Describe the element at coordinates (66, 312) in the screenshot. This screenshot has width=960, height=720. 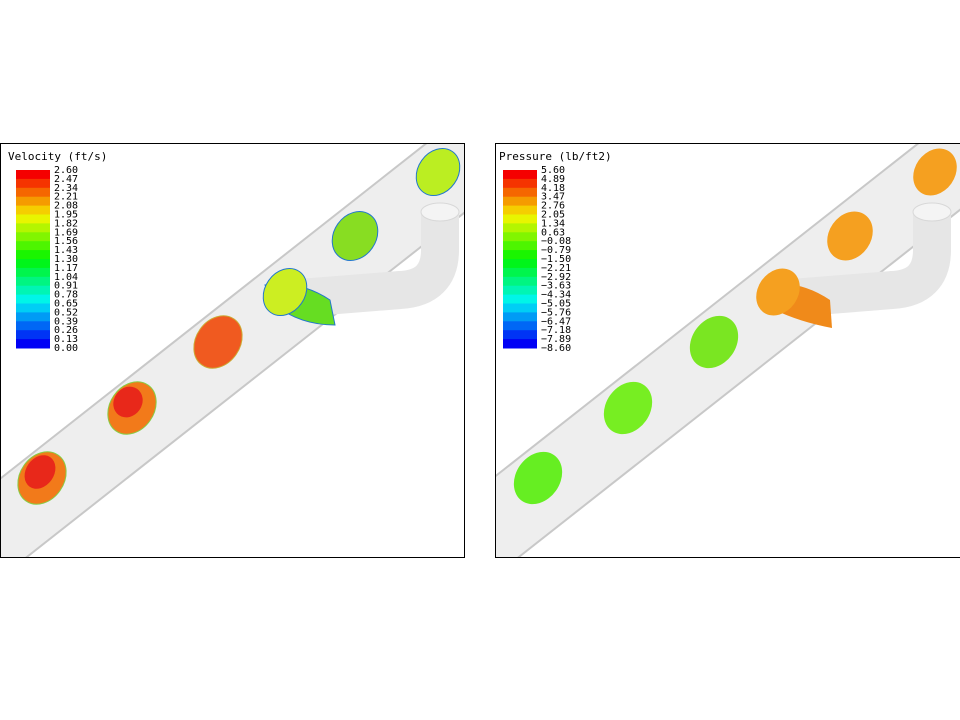
I see `legend-label: 0.52` at that location.